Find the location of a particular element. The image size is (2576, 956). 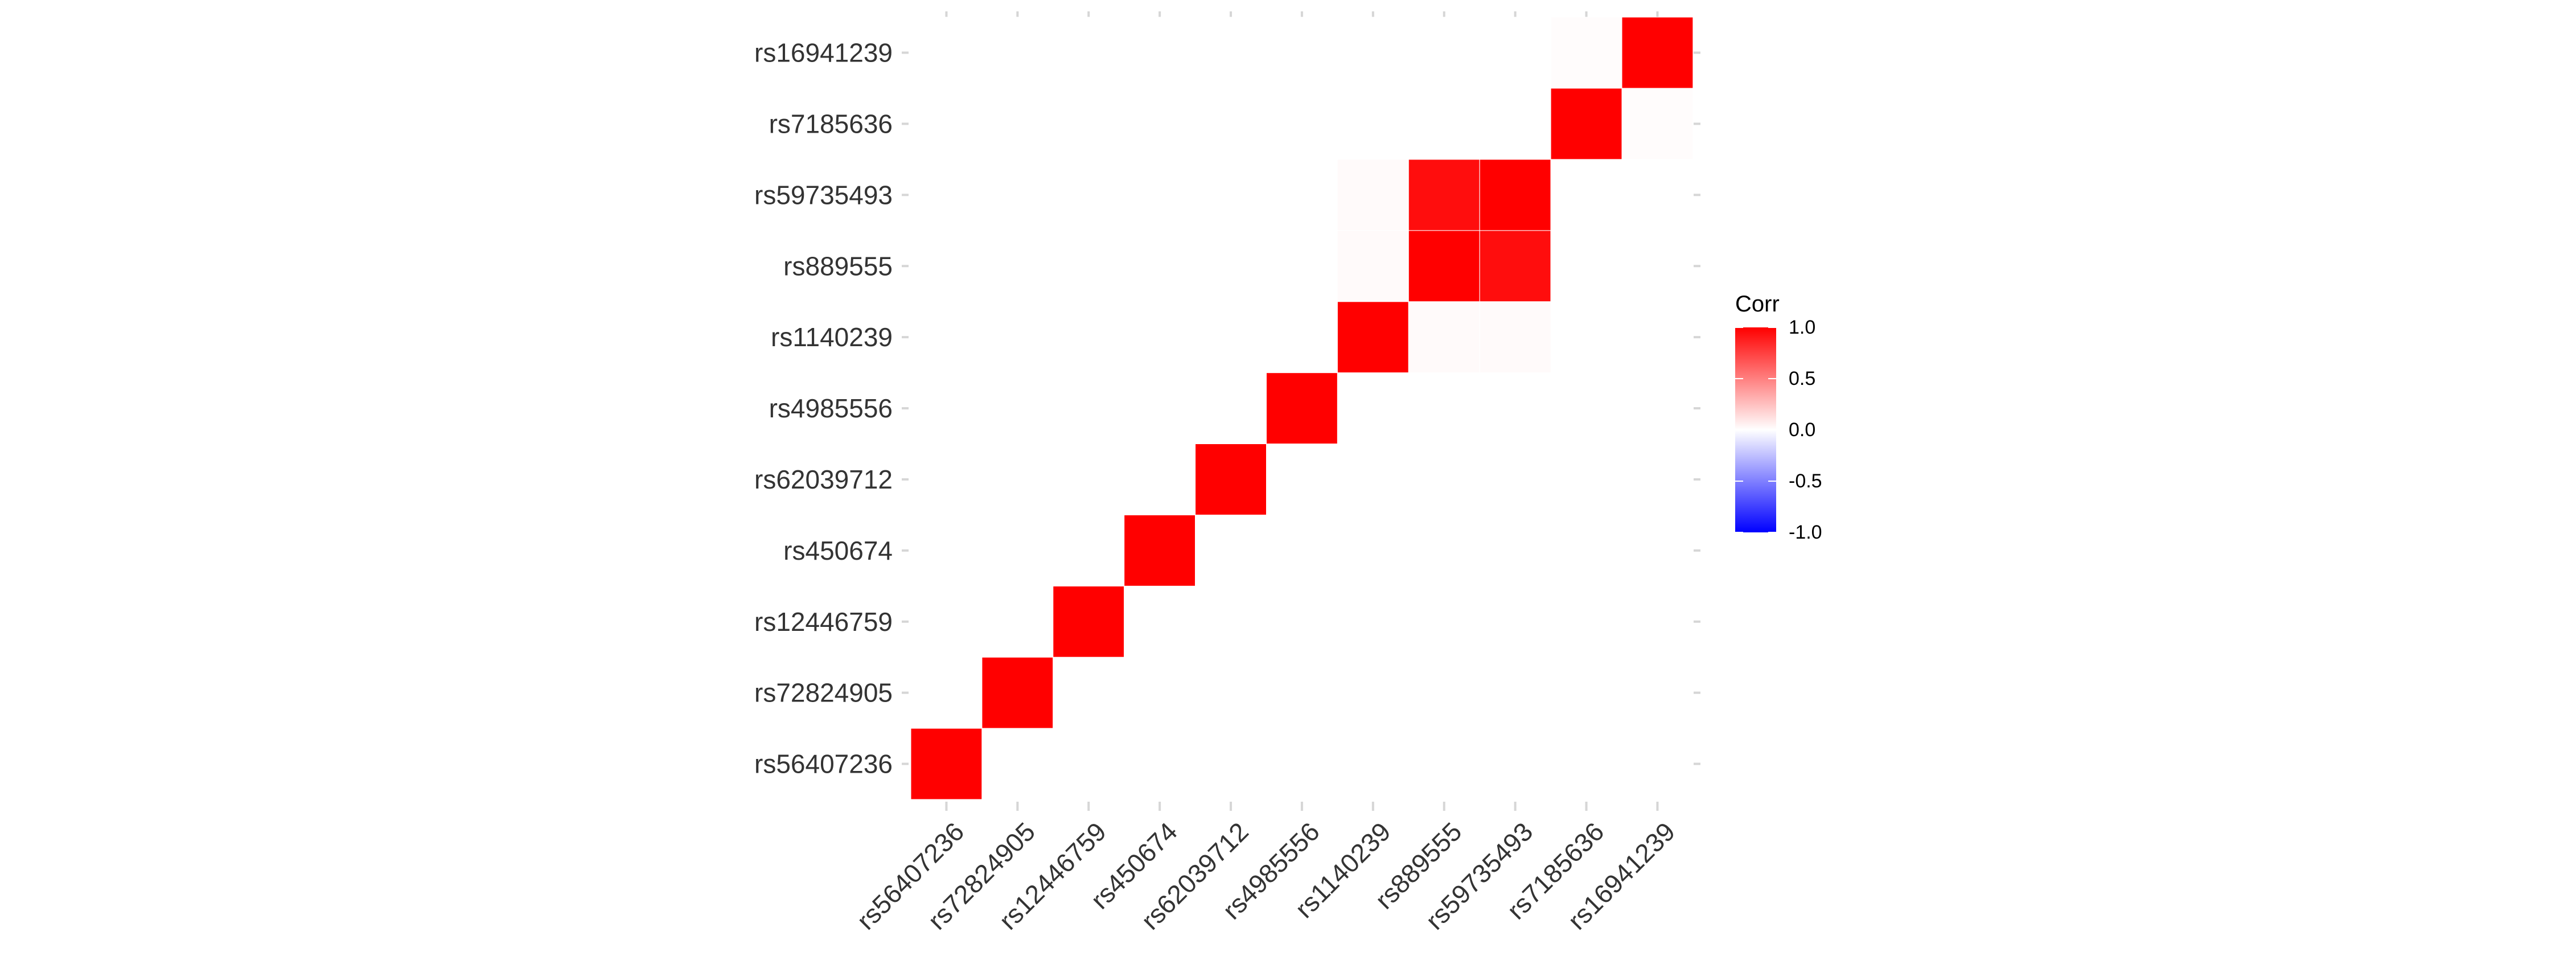

y-tick-label: rs12446759 is located at coordinates (823, 622).